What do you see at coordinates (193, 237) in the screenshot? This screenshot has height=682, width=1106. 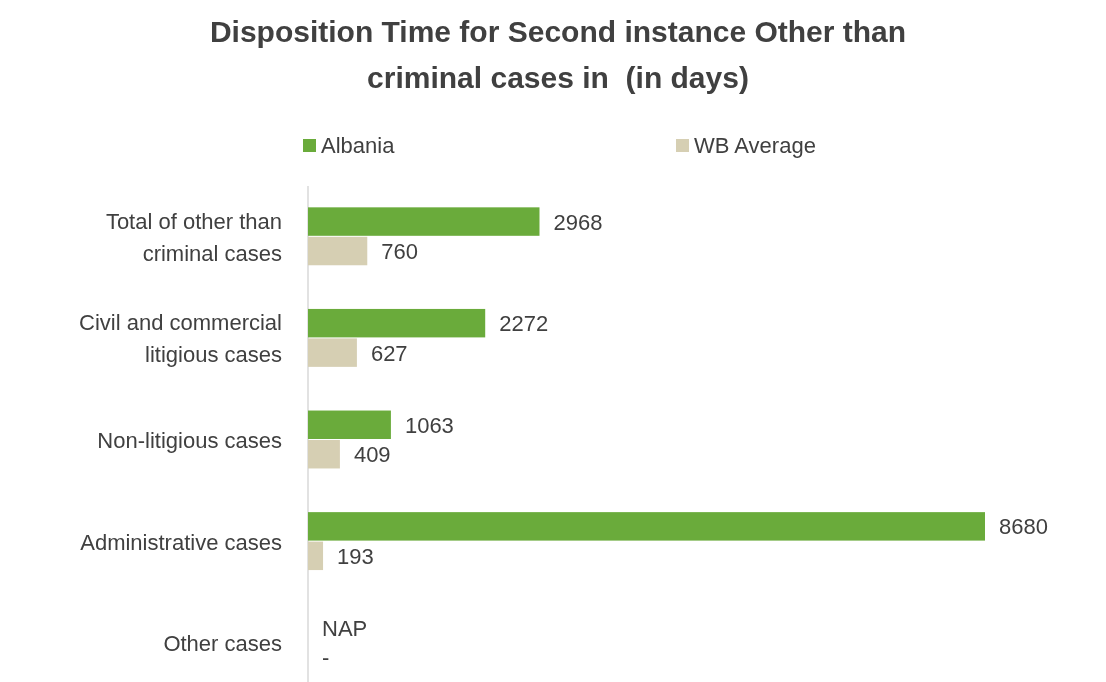 I see `y-tick-label: Total of other than criminal cases` at bounding box center [193, 237].